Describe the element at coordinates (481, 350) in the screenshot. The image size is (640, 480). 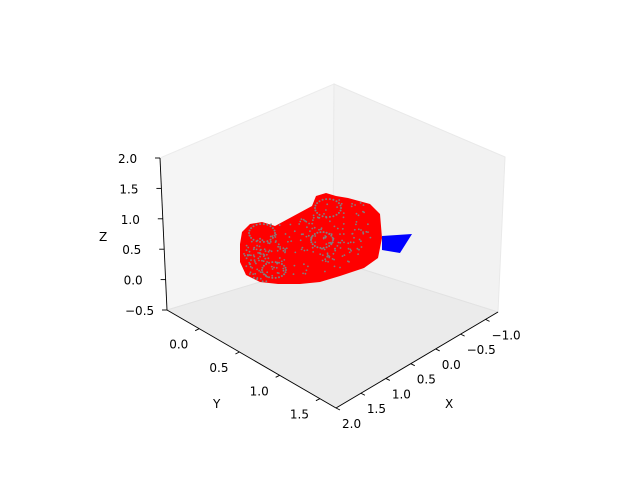
I see `x-tick-label: −0.5` at that location.